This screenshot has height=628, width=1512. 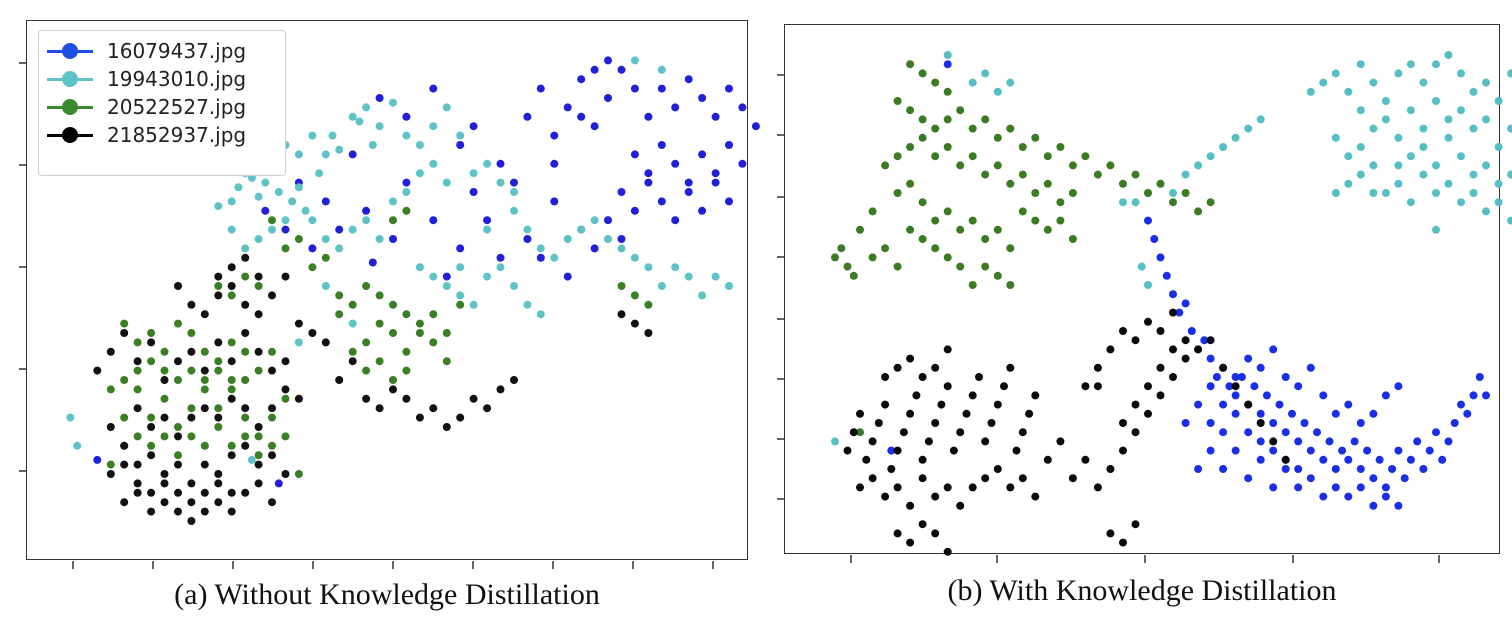 What do you see at coordinates (162, 79) in the screenshot?
I see `legend-entry-2: 19943010.jpg` at bounding box center [162, 79].